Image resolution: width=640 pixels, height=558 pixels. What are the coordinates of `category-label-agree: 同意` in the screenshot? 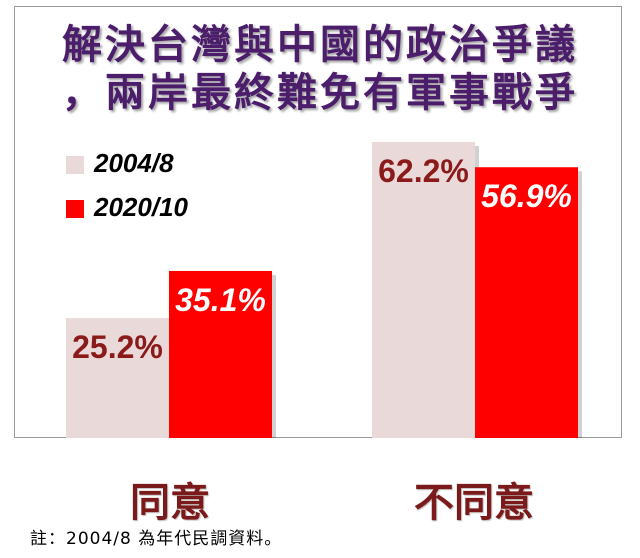 It's located at (170, 503).